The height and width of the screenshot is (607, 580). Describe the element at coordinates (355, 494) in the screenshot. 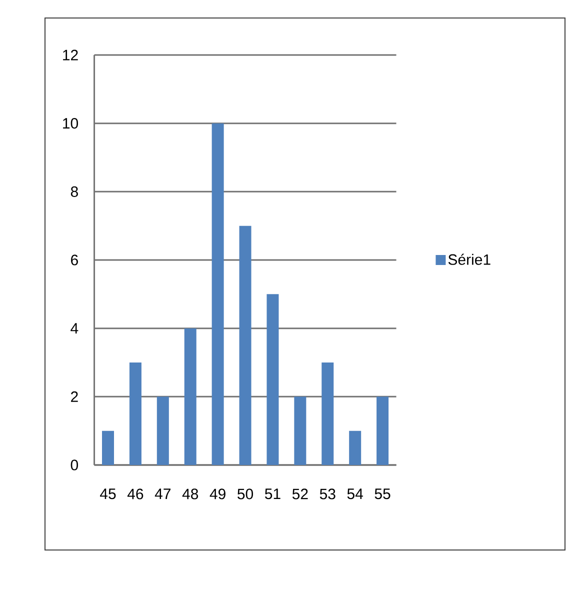

I see `x-tick-label: 54` at that location.